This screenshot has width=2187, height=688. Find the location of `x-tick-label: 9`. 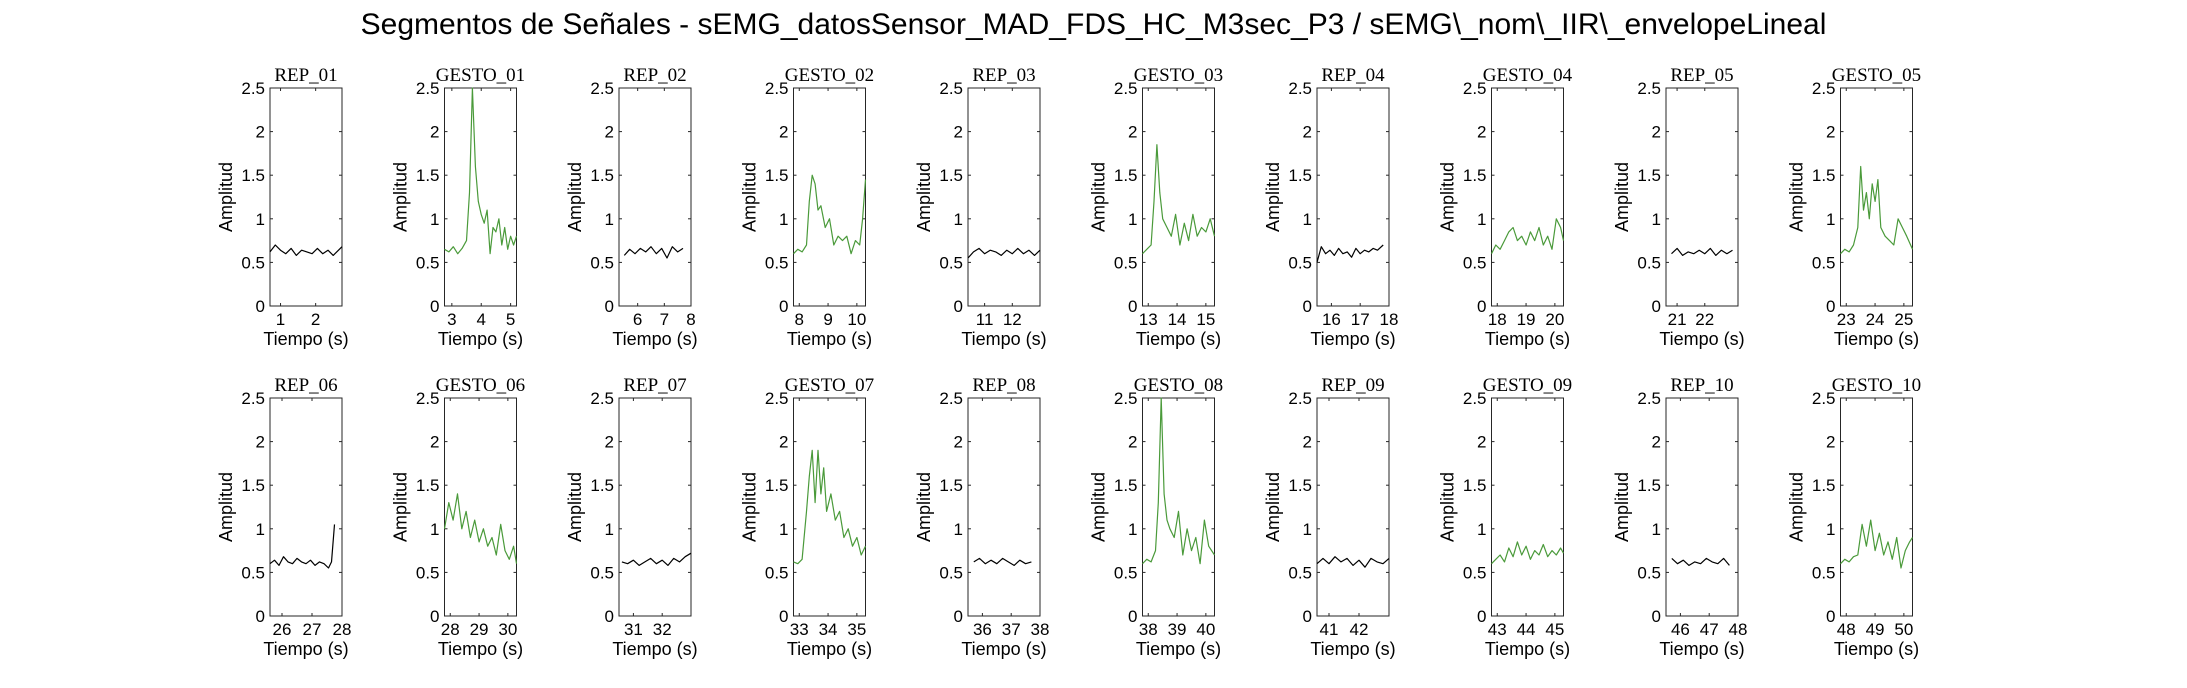

x-tick-label: 9 is located at coordinates (827, 319).